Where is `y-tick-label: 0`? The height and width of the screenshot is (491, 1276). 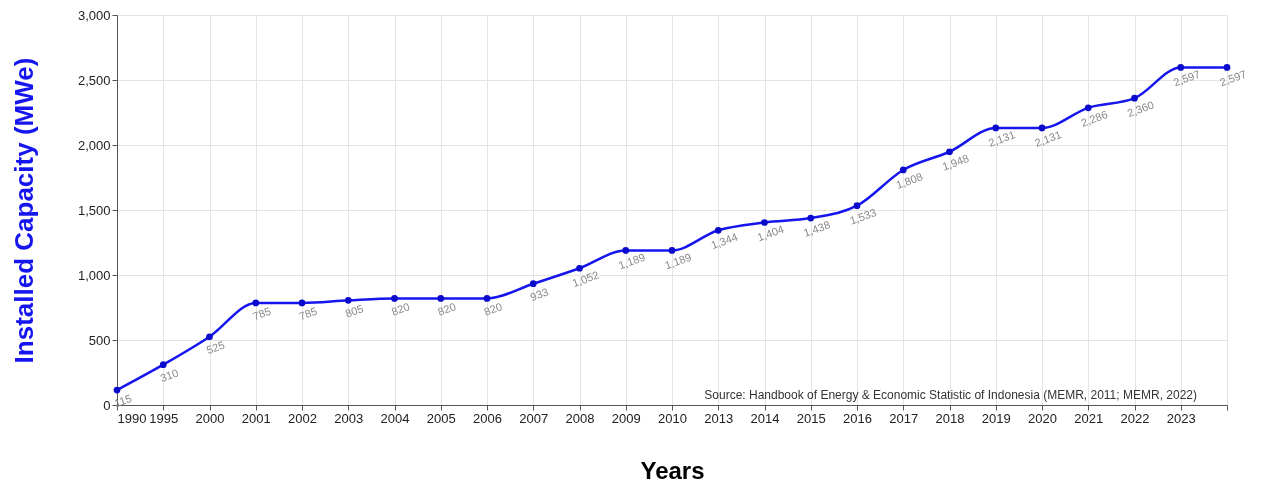
y-tick-label: 0 is located at coordinates (107, 405).